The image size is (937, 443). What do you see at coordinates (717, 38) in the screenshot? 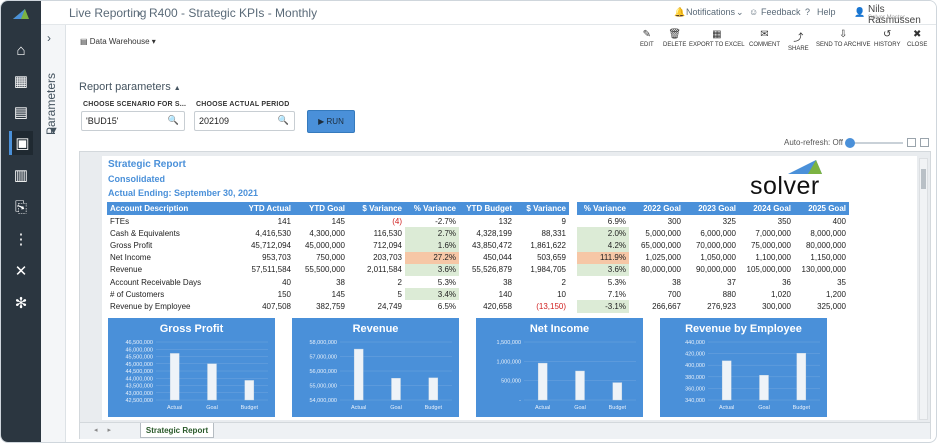
I see `export-to-excel-button: ▦ EXPORT TO EXCEL` at bounding box center [717, 38].